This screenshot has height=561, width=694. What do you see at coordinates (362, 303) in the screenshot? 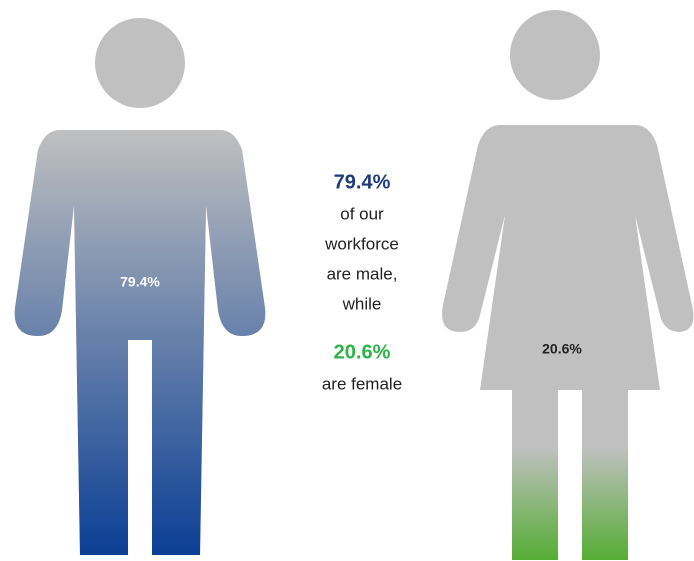
I see `caption-line: while` at bounding box center [362, 303].